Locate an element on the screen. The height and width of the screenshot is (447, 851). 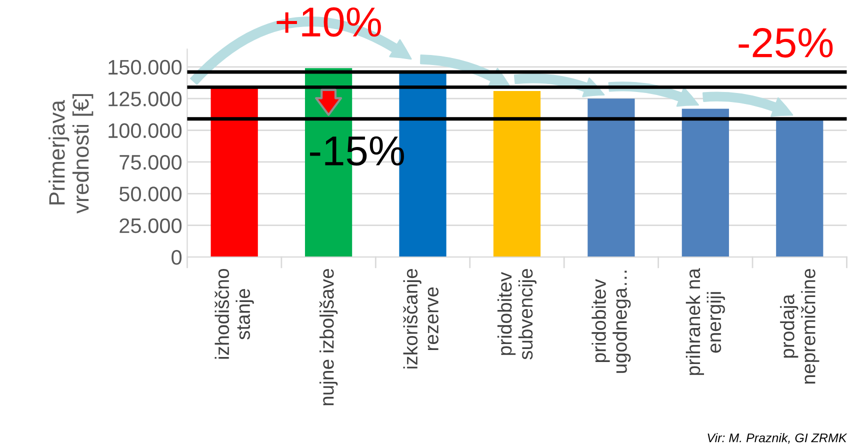
annotation: -25% is located at coordinates (785, 43).